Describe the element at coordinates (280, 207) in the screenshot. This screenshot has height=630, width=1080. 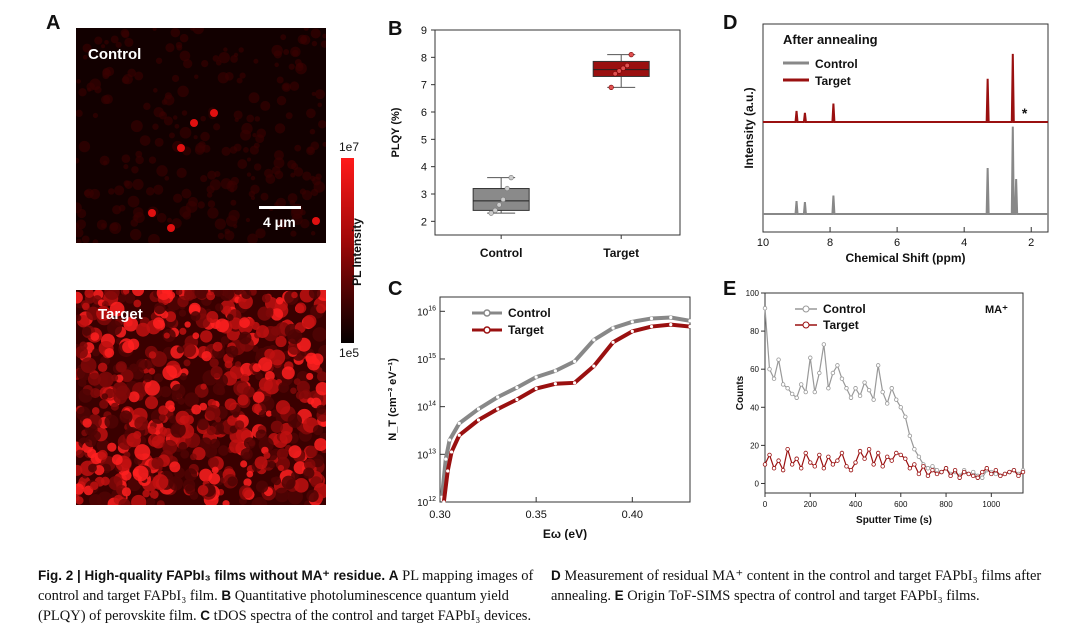
I see `scale-bar` at that location.